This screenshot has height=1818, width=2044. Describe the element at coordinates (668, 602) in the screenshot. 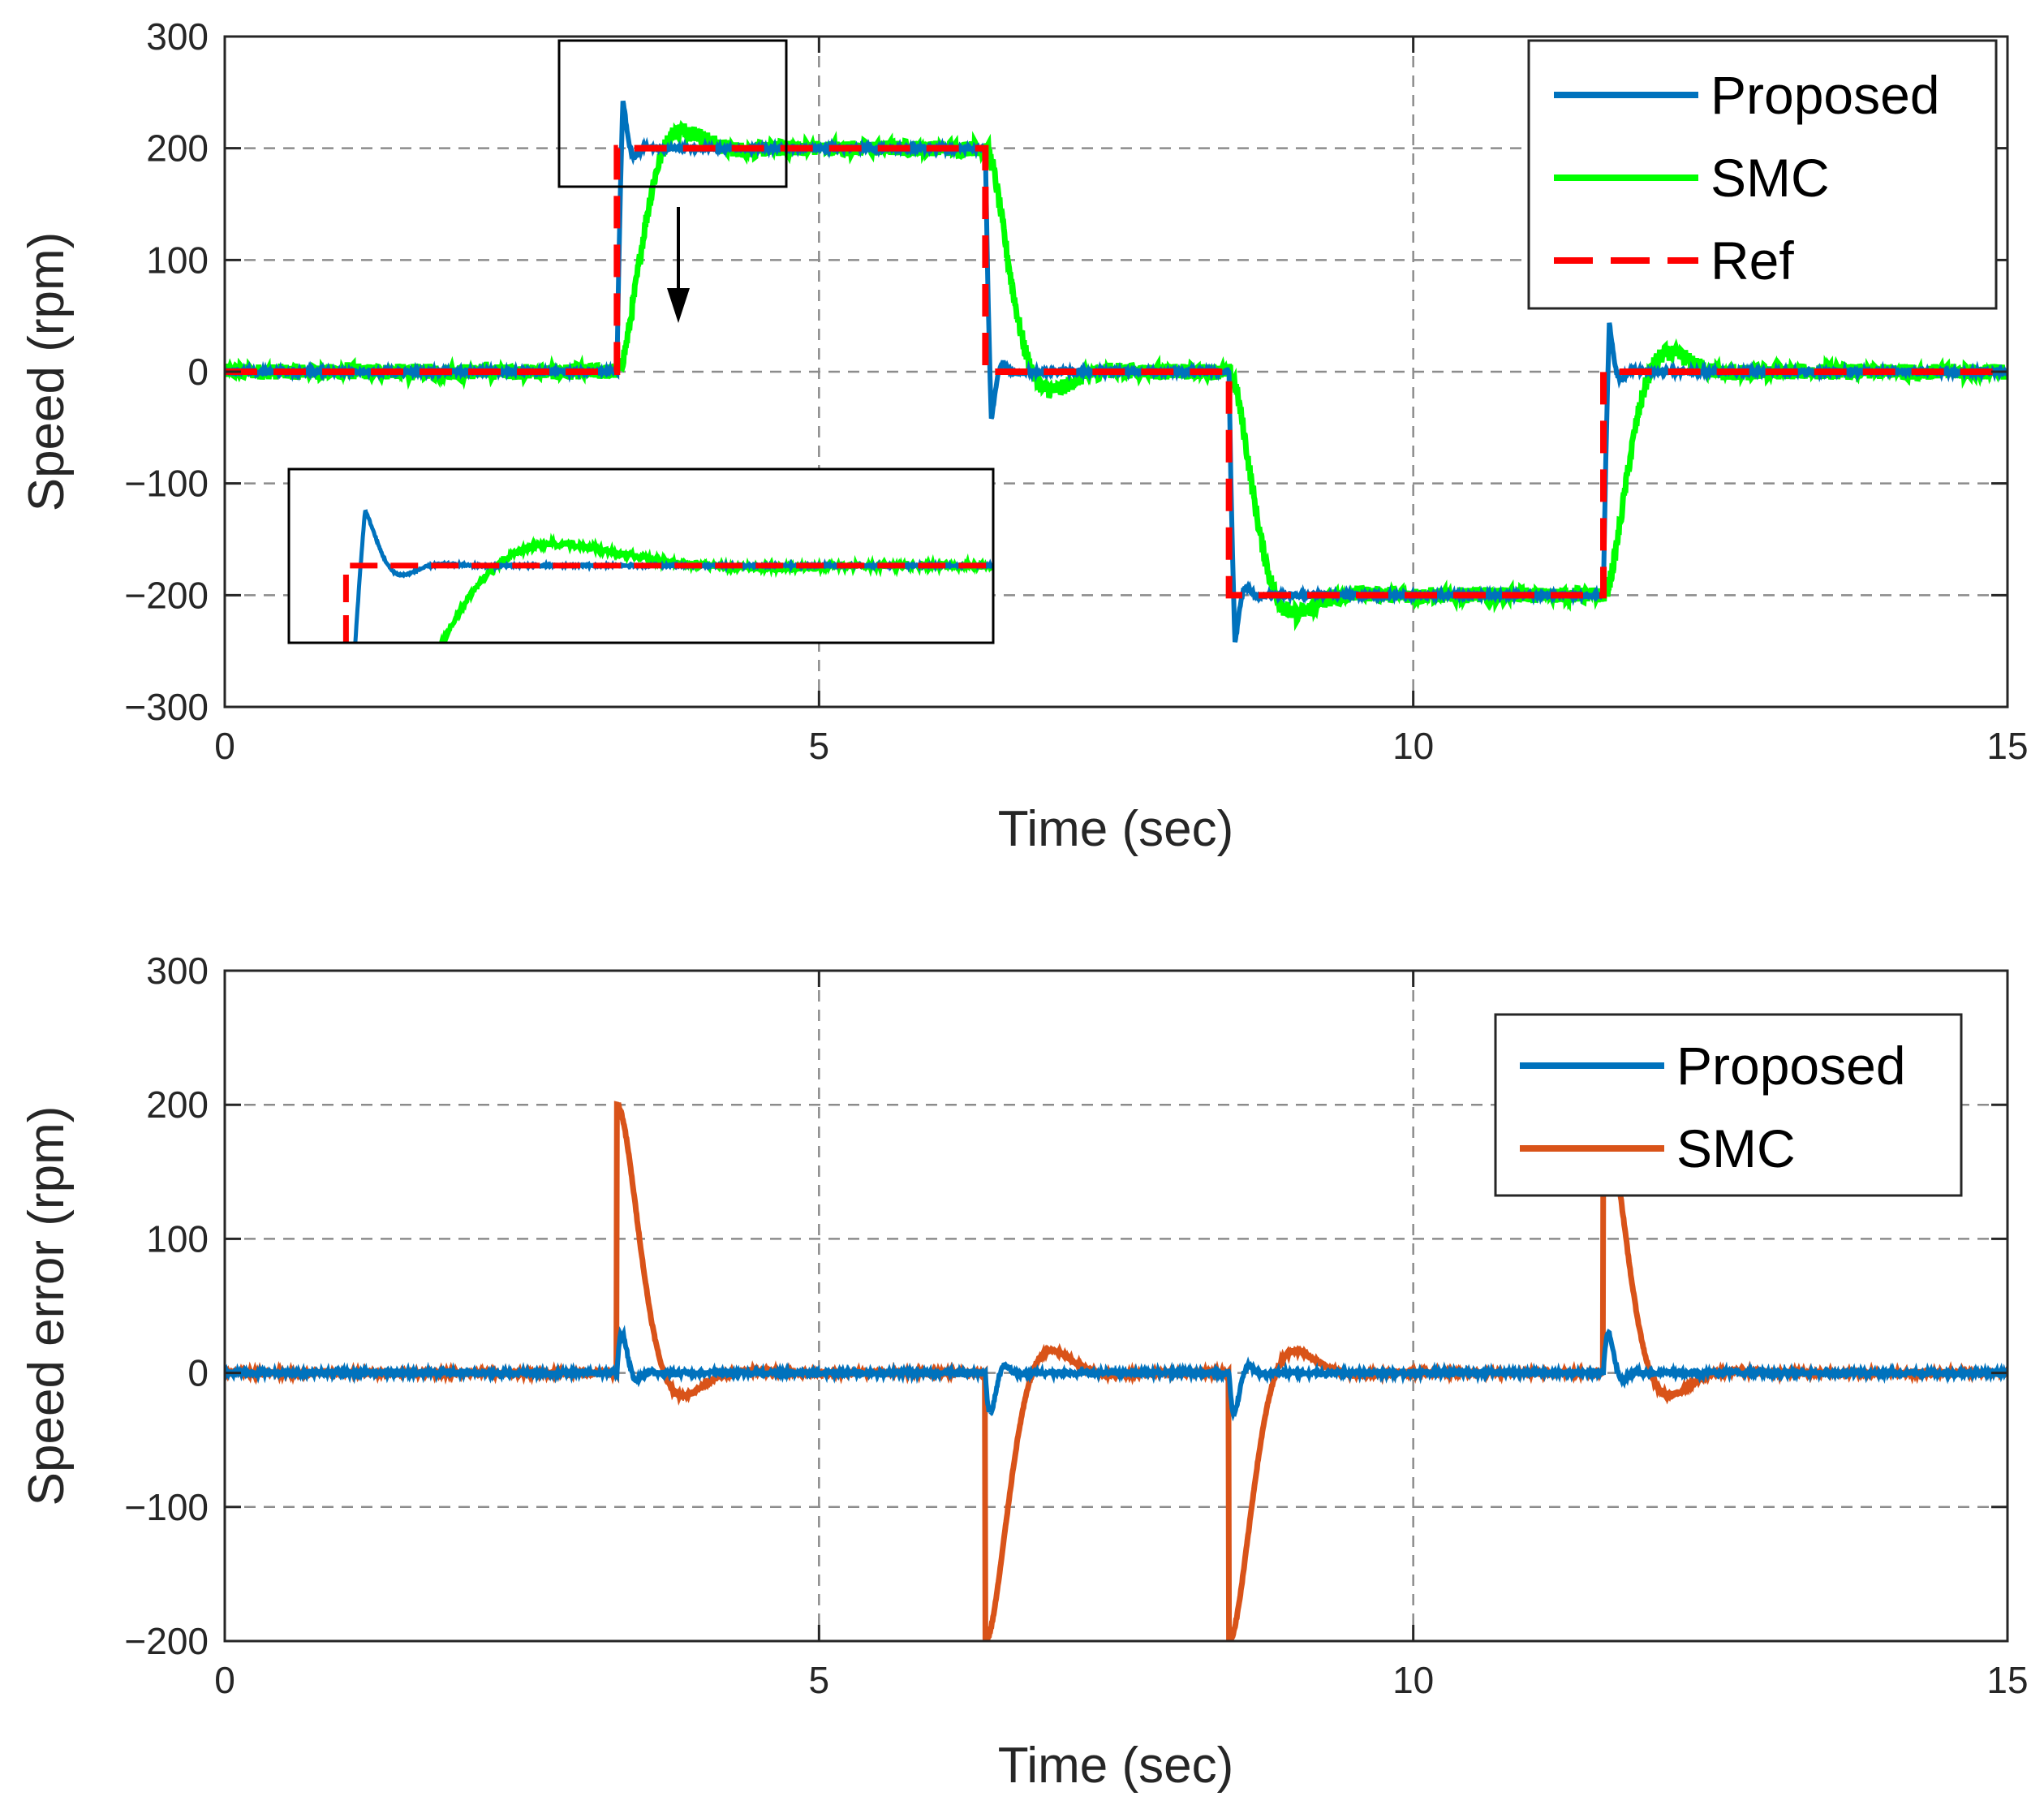

I see `inset-ref-line` at that location.